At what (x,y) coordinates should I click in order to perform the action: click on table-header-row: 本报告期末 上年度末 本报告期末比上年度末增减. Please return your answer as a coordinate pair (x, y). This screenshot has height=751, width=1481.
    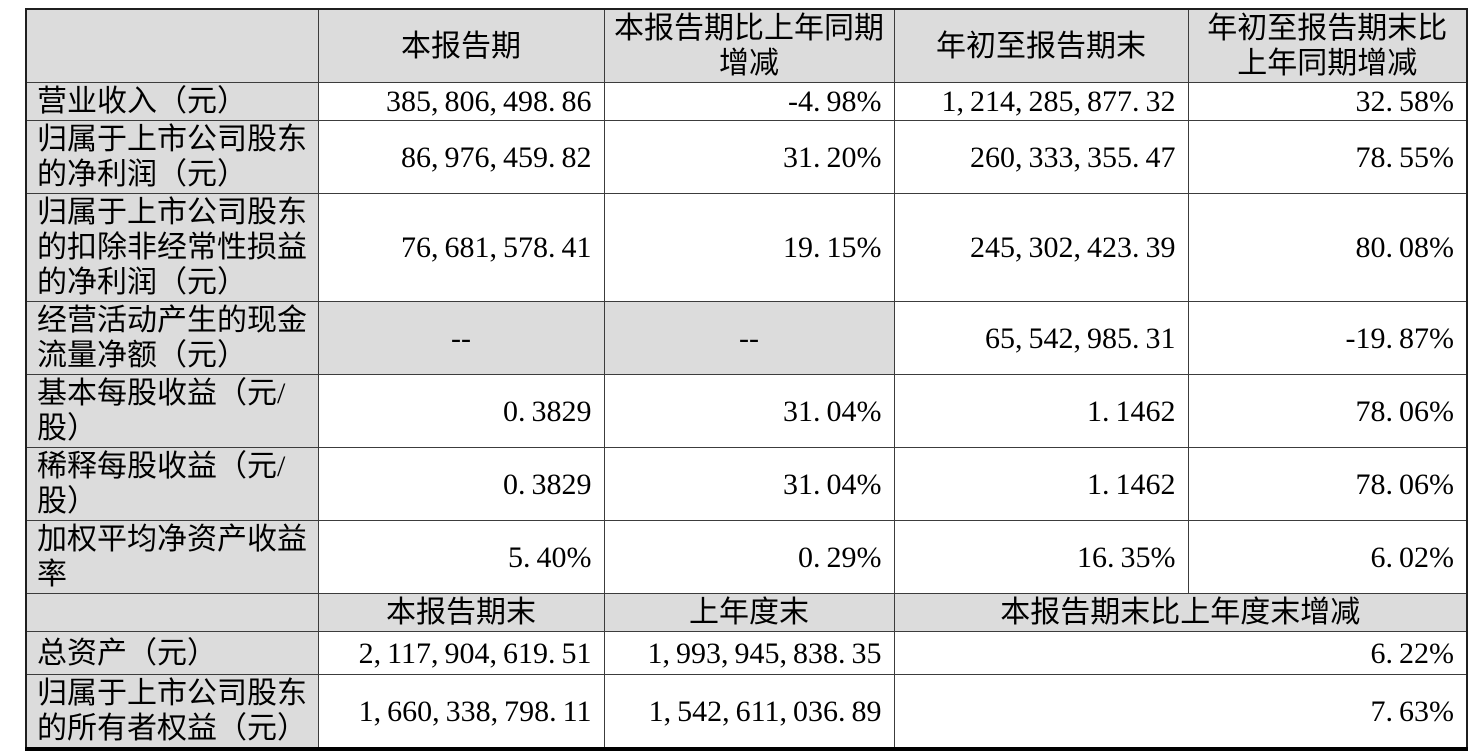
    Looking at the image, I should click on (746, 612).